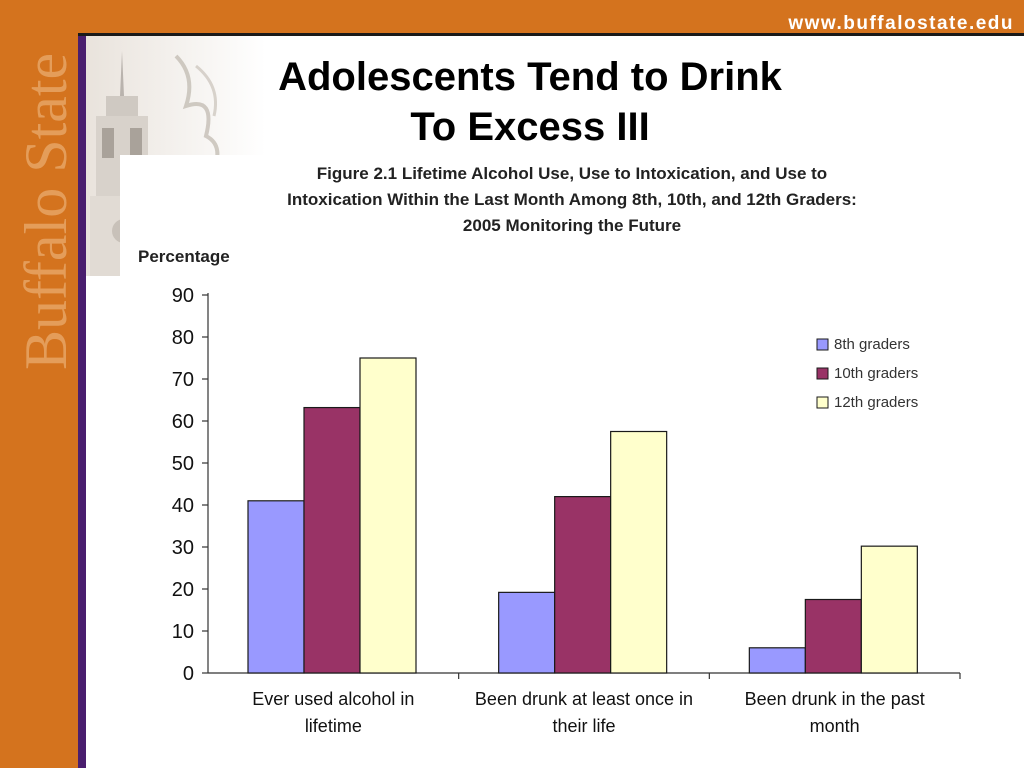 This screenshot has width=1024, height=768. Describe the element at coordinates (190, 485) in the screenshot. I see `y-ticks: 0 10 20 30 40 50 60 70 80 90` at that location.